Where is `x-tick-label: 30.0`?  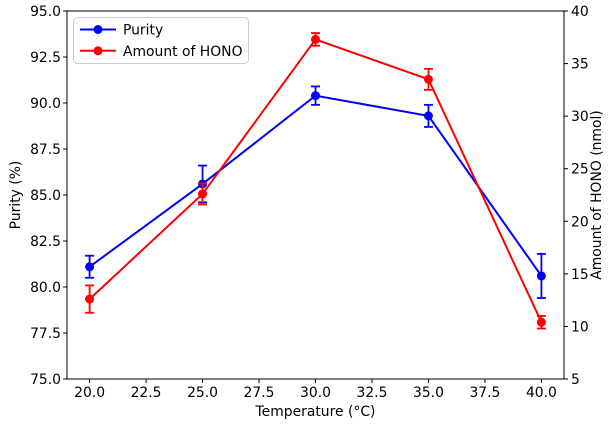 x-tick-label: 30.0 is located at coordinates (315, 393).